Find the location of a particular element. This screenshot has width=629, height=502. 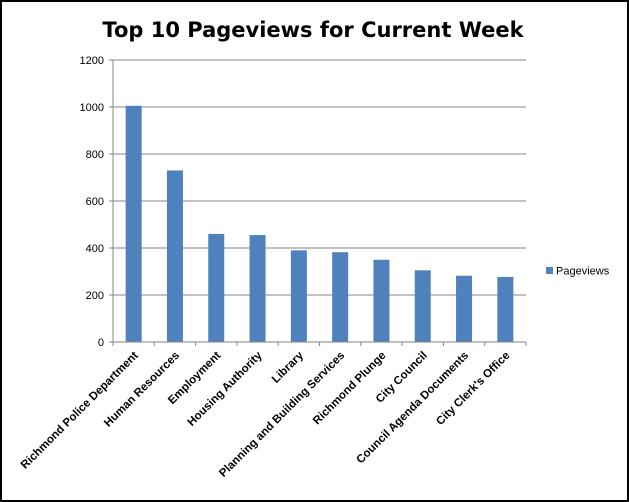

y-tick-label: 600 is located at coordinates (95, 202).